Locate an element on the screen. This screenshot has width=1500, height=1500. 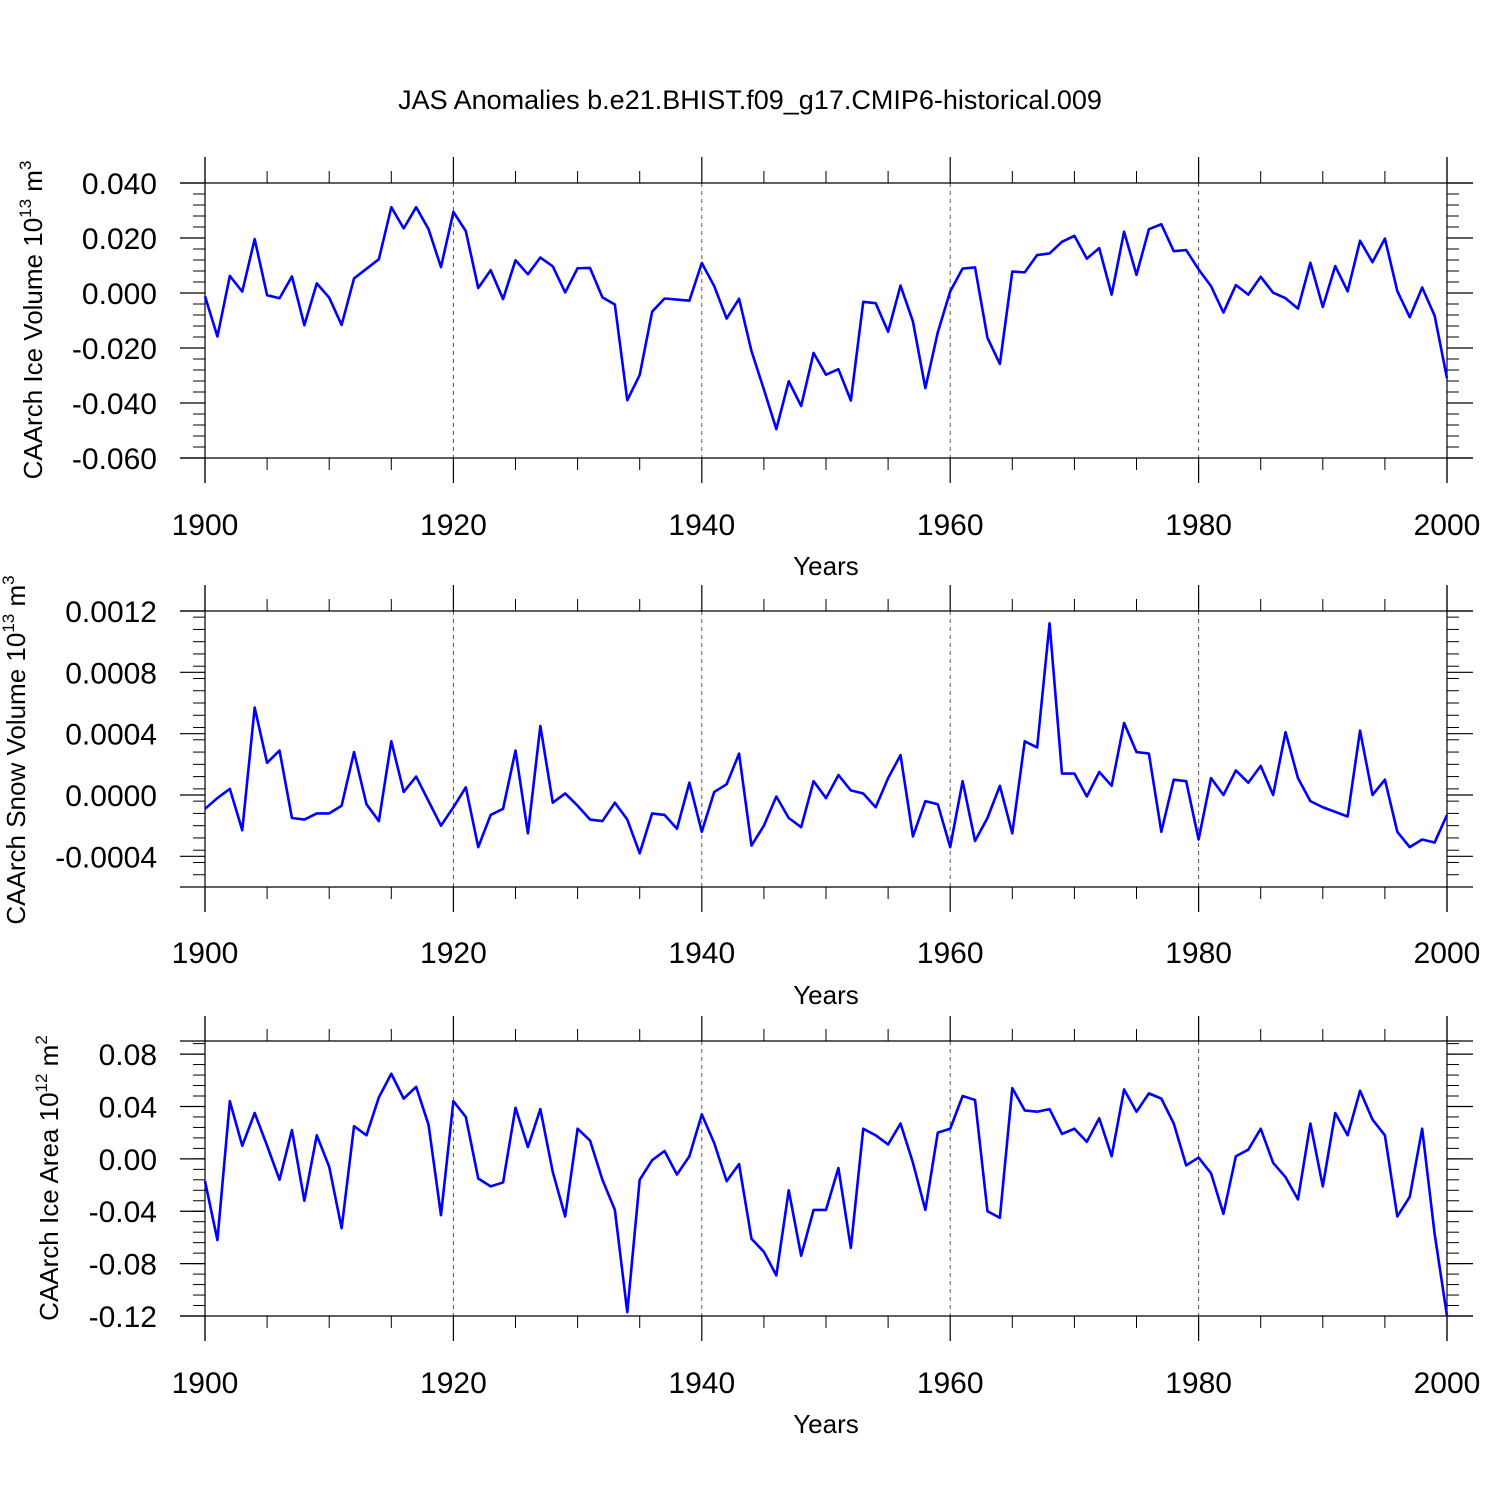
y-tick-label: -0.04 is located at coordinates (123, 1212).